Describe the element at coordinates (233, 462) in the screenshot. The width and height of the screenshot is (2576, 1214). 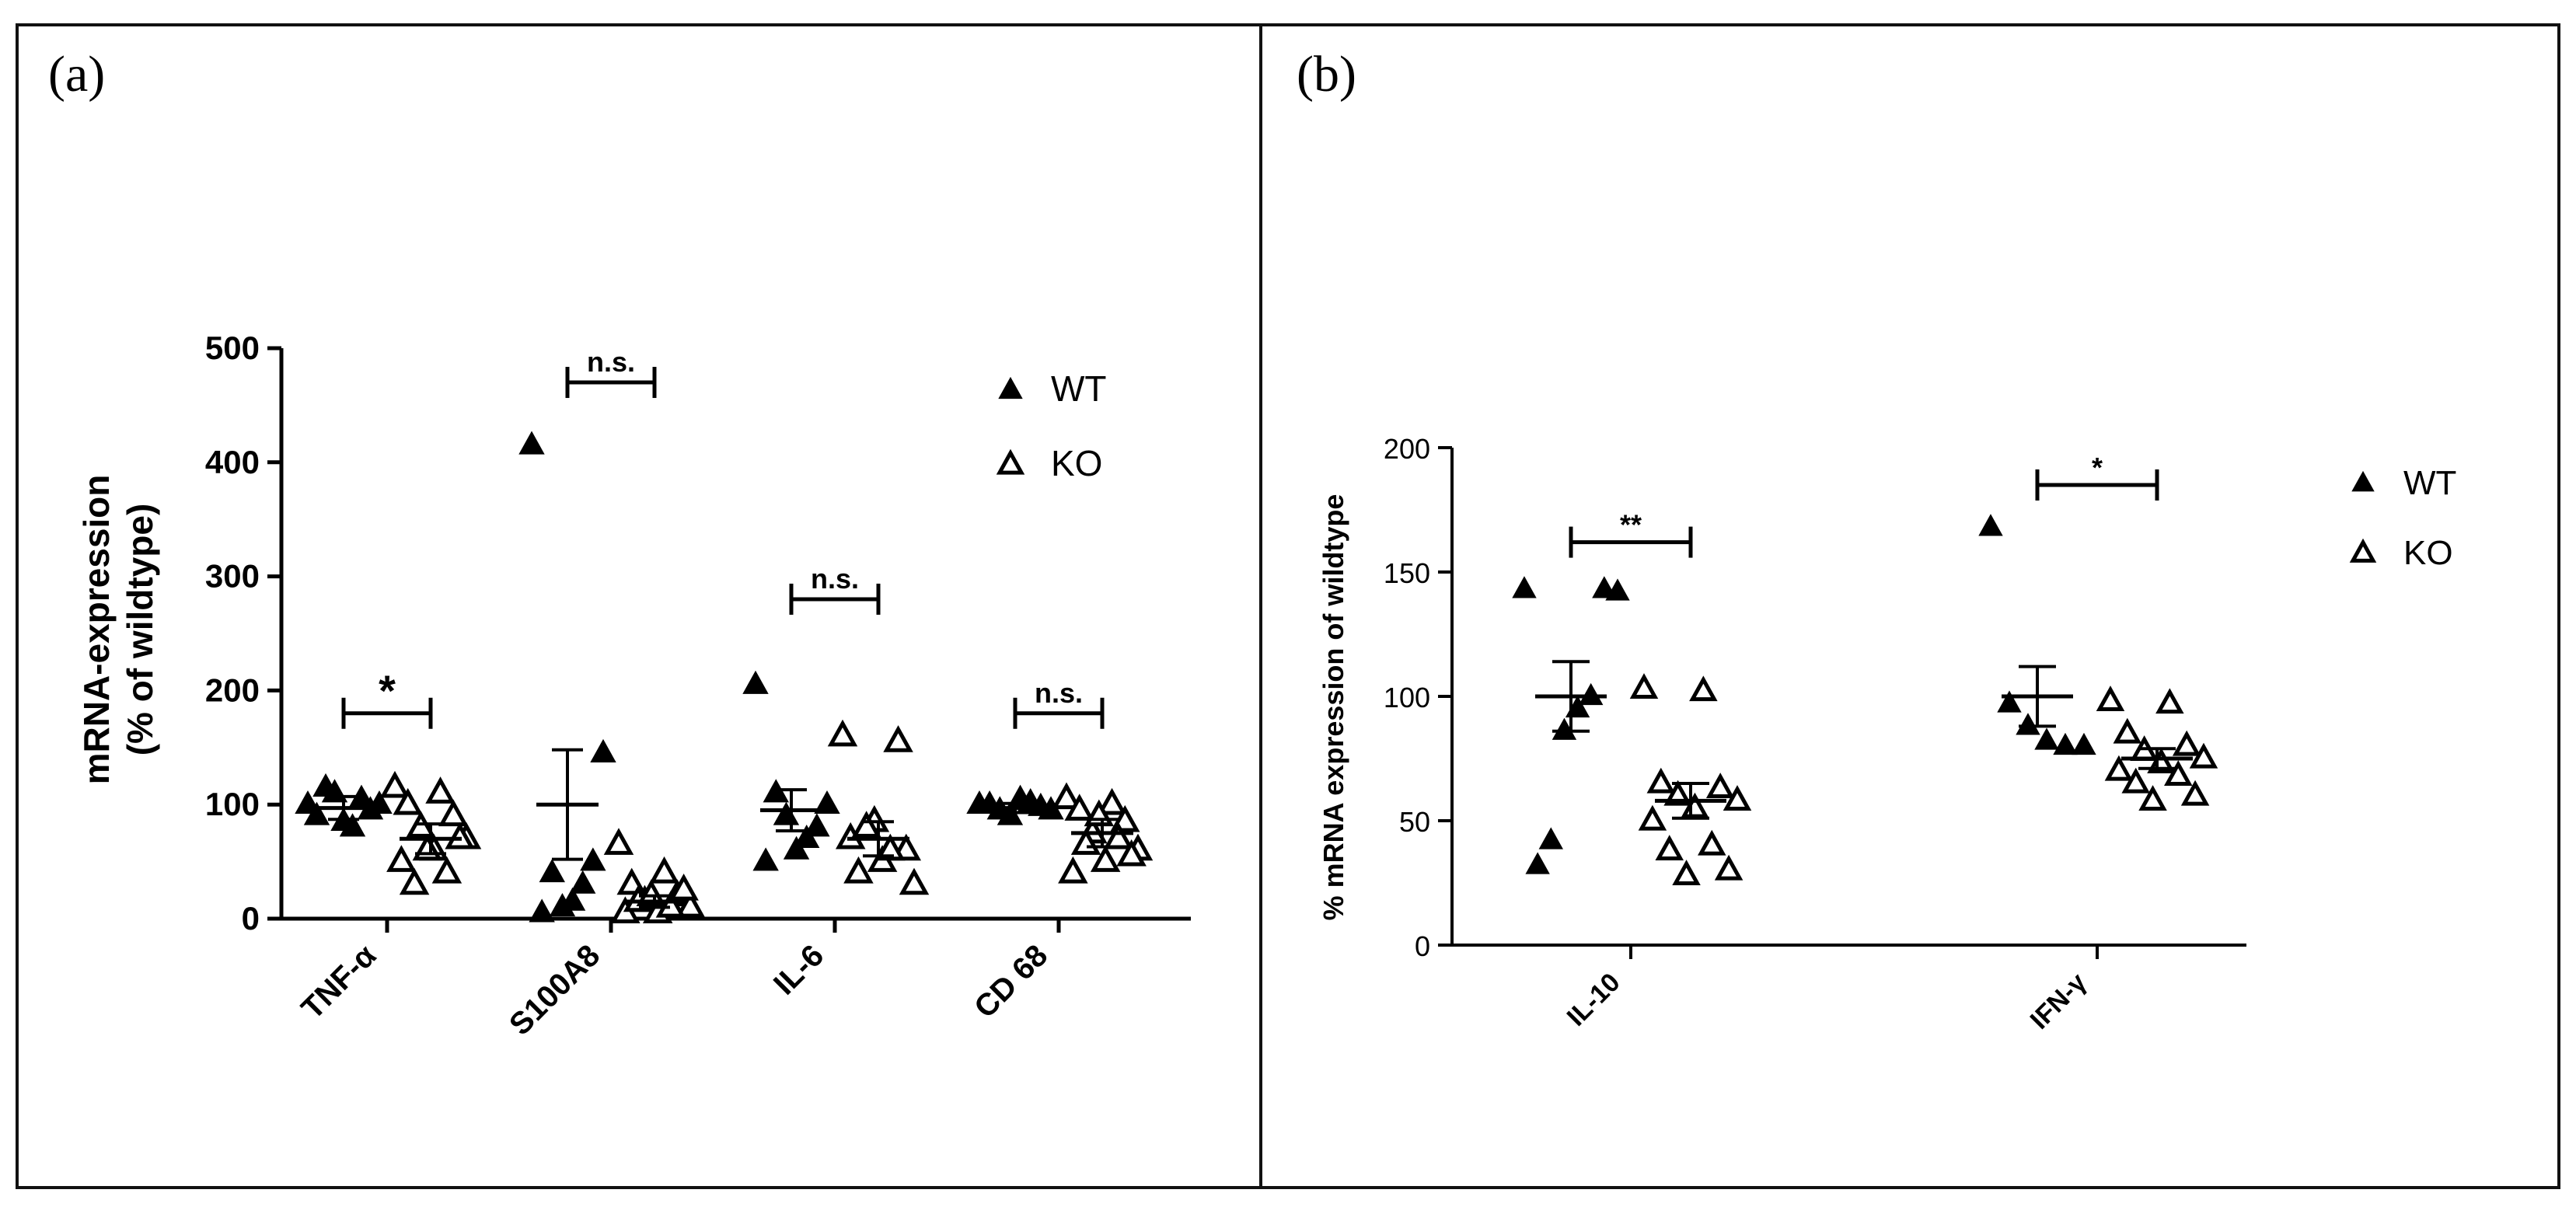
I see `y-tick-label: 400` at that location.